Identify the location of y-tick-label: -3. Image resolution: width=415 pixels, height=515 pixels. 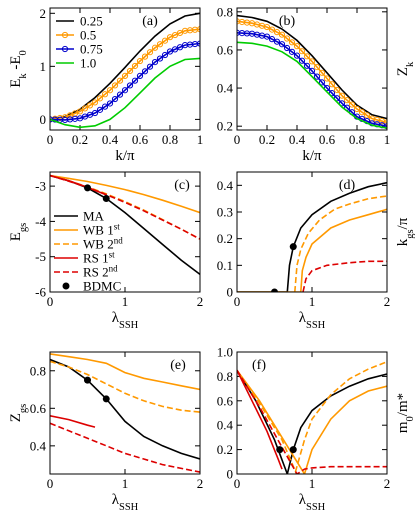
(40, 186).